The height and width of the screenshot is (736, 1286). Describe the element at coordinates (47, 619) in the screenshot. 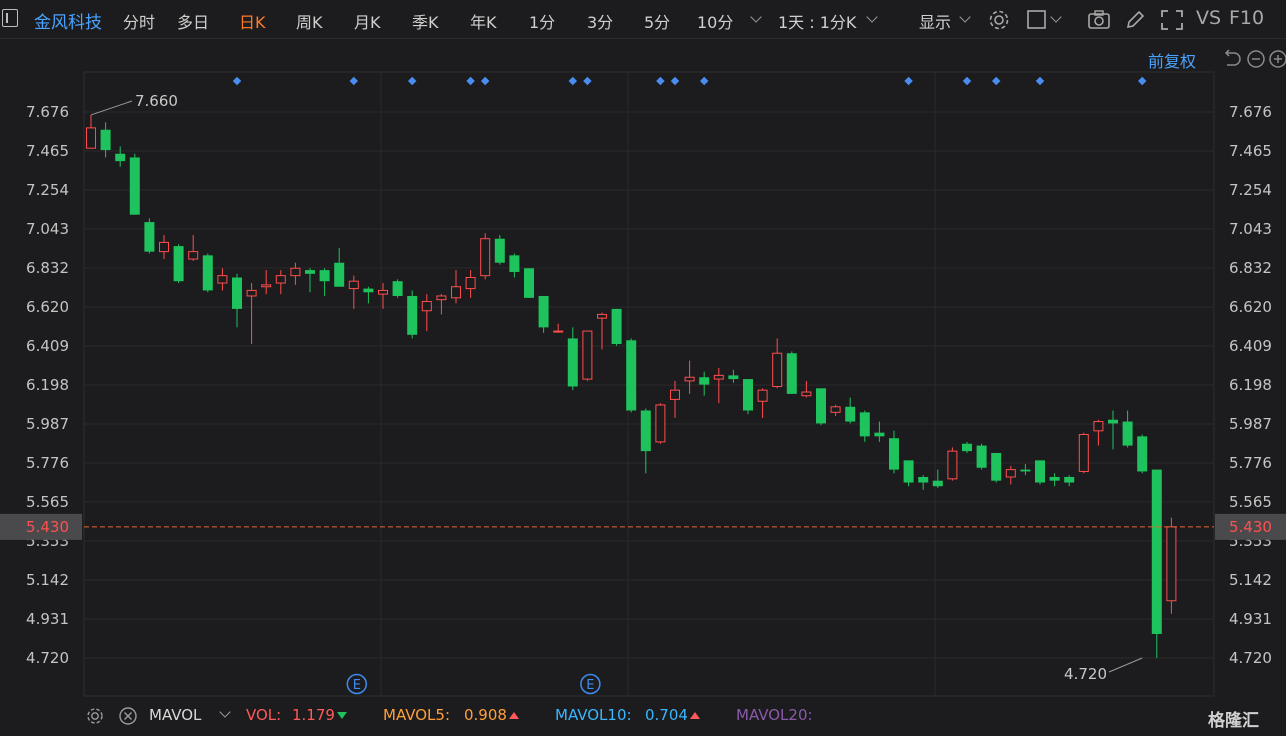

I see `y-tick-label-left: 4.931` at that location.